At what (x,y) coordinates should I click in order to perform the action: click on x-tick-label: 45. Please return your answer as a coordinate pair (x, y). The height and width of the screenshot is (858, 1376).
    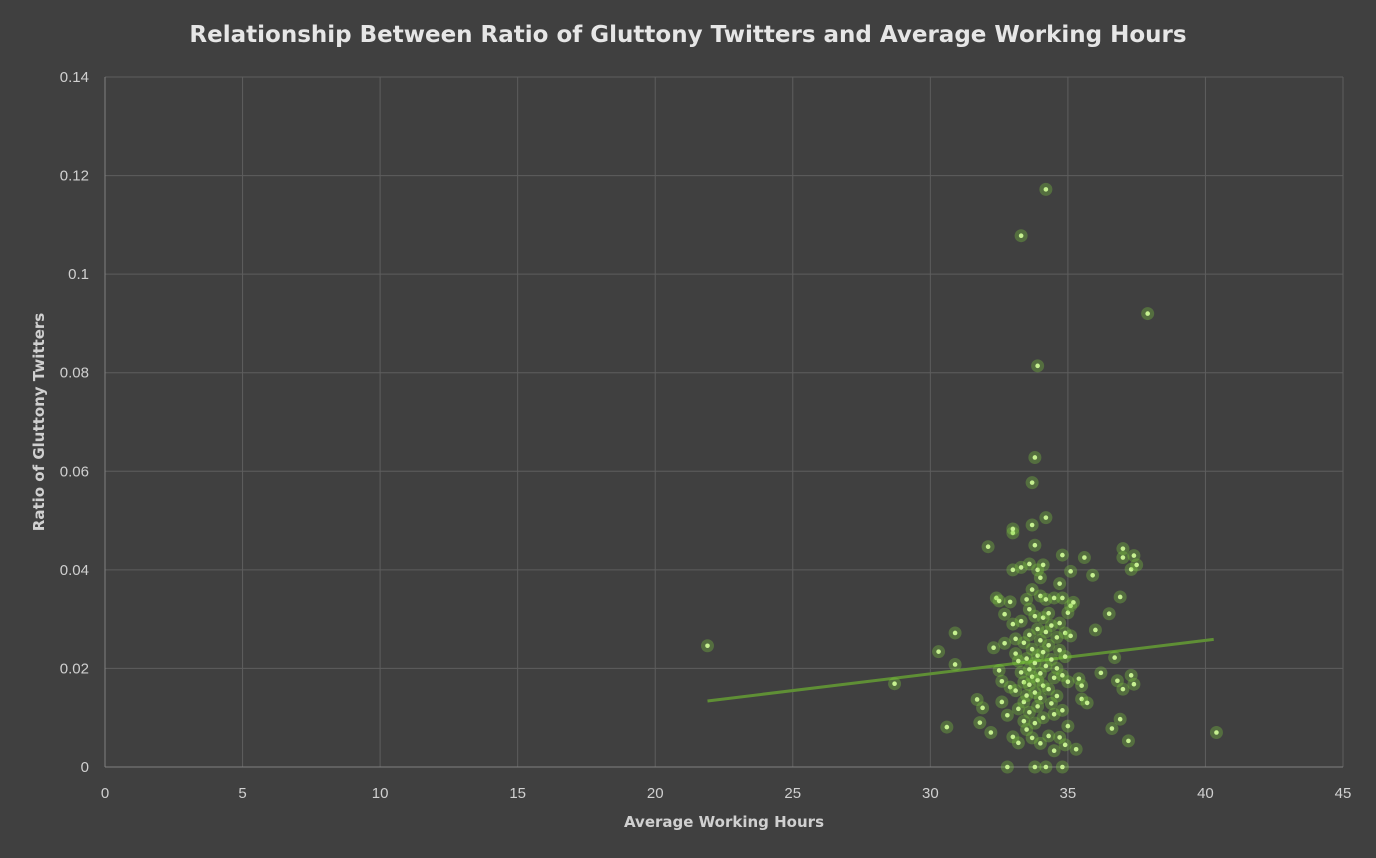
    Looking at the image, I should click on (1343, 793).